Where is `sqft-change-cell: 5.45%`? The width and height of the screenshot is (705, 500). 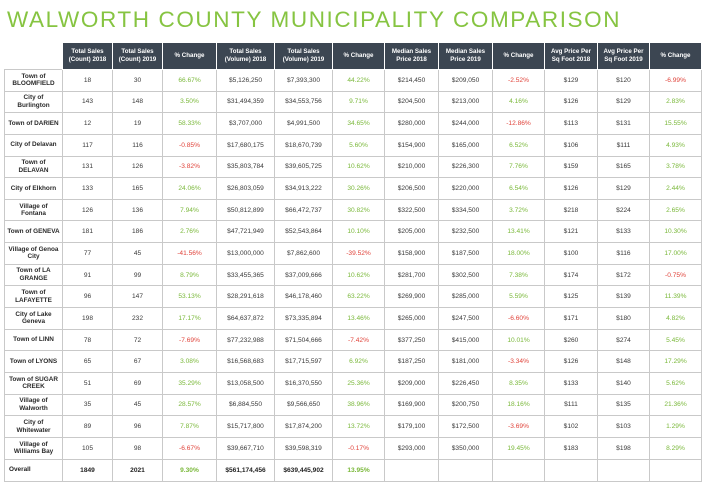 sqft-change-cell: 5.45% is located at coordinates (675, 340).